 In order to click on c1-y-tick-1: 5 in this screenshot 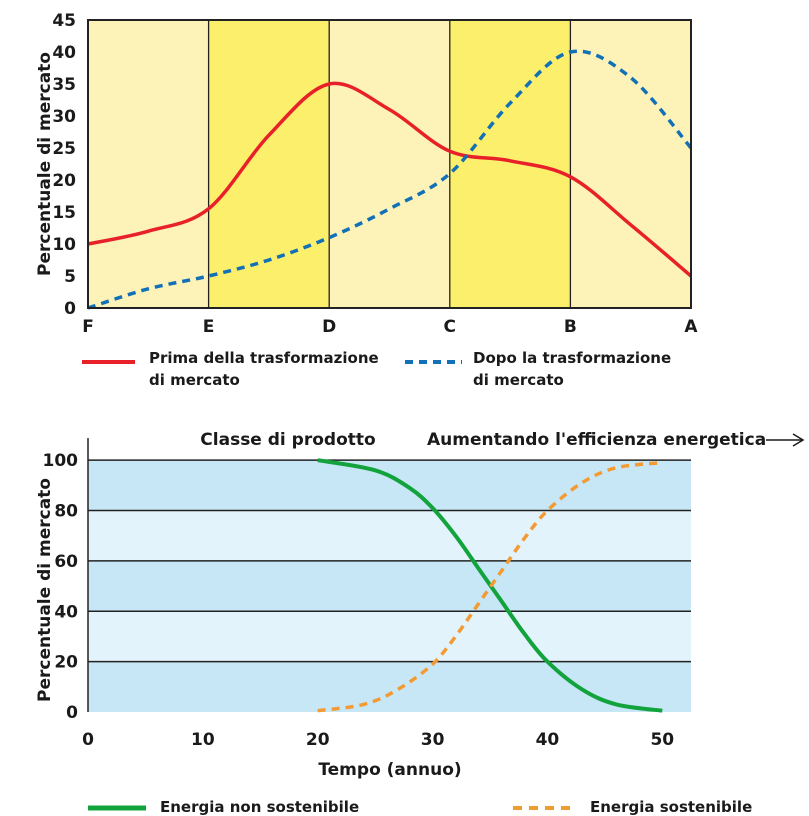, I will do `click(70, 277)`.